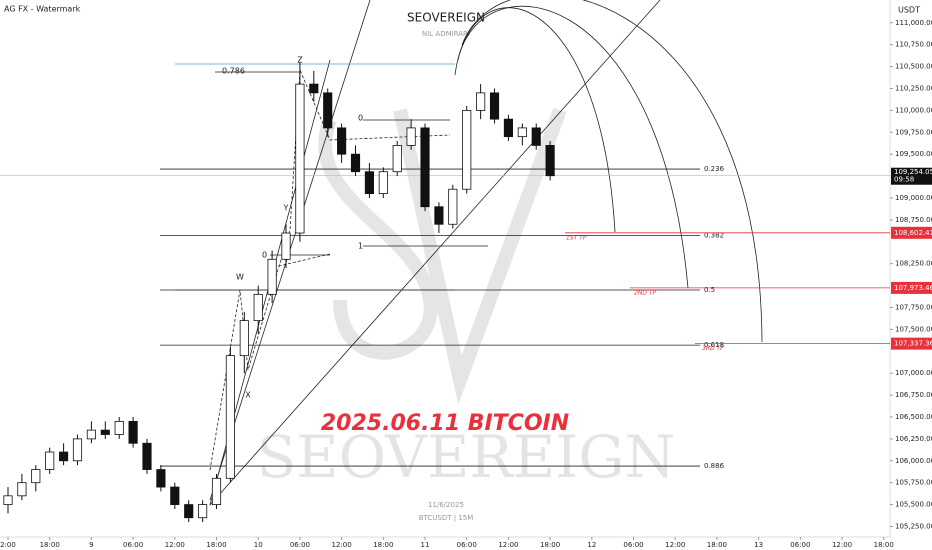  I want to click on fib-label: 0.5, so click(709, 290).